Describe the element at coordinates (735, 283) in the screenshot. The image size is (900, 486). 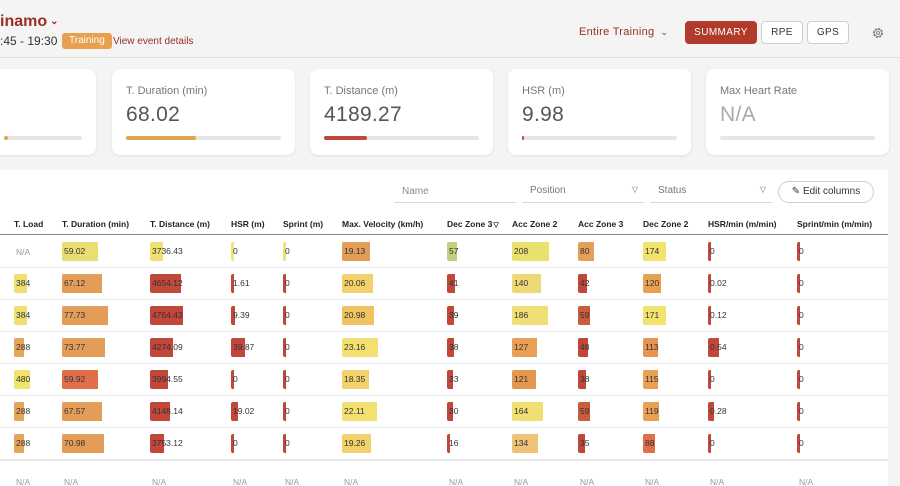
I see `table-cell: 0.02` at that location.